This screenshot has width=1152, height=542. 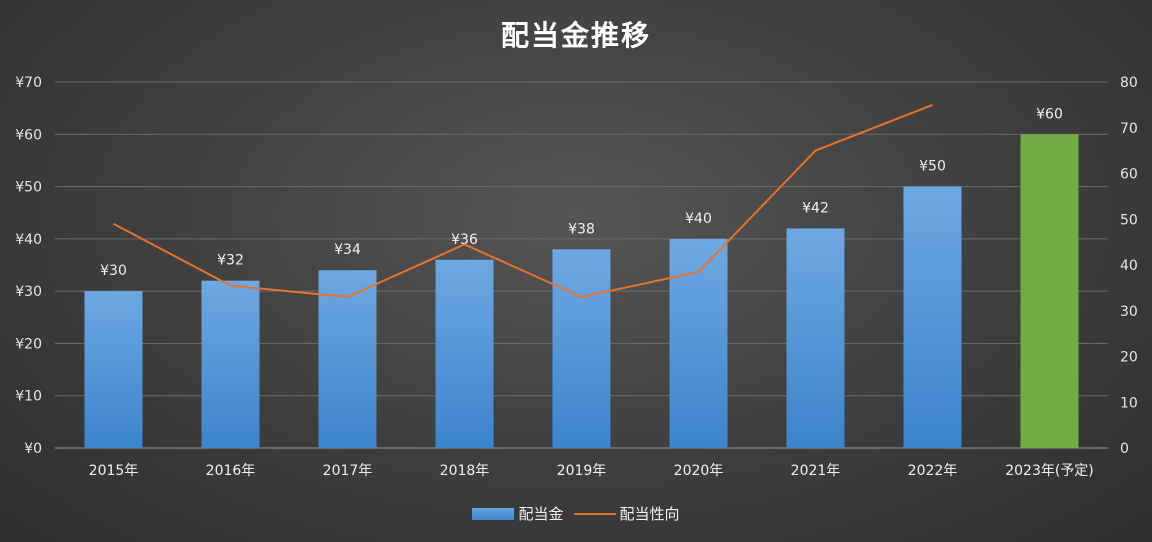 What do you see at coordinates (347, 250) in the screenshot?
I see `bar-data-label: ¥34` at bounding box center [347, 250].